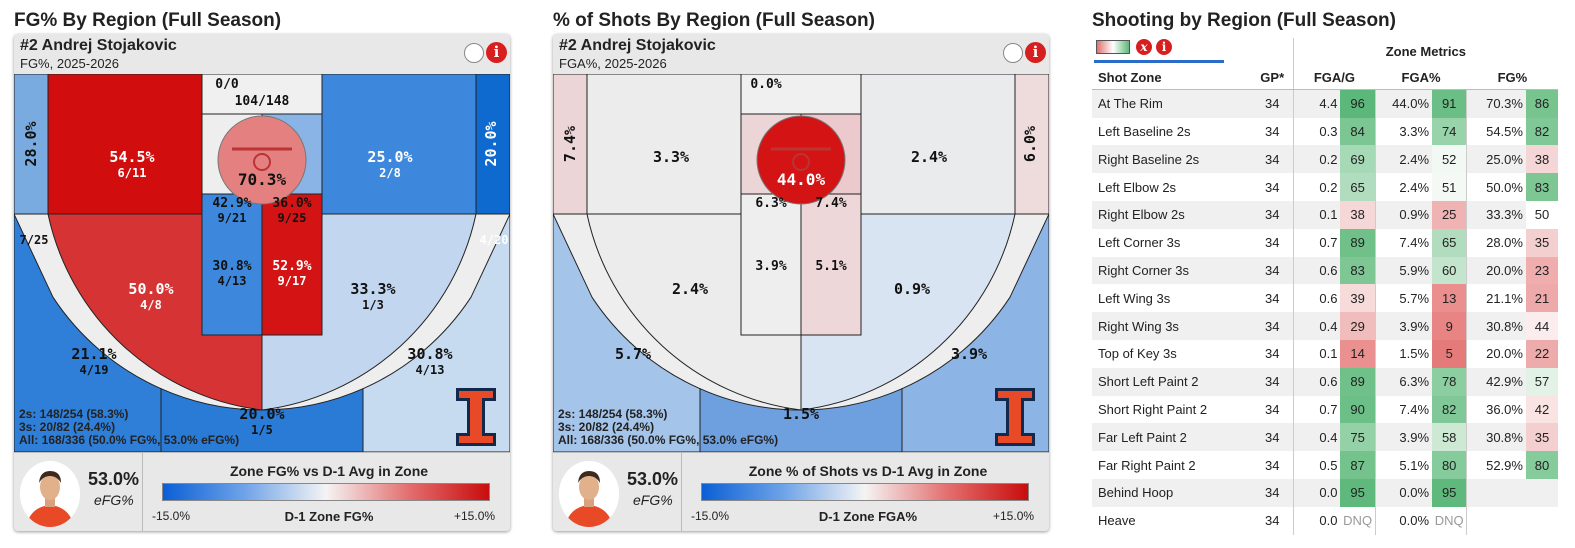 Image resolution: width=1575 pixels, height=548 pixels. I want to click on illinois-logo, so click(1015, 417).